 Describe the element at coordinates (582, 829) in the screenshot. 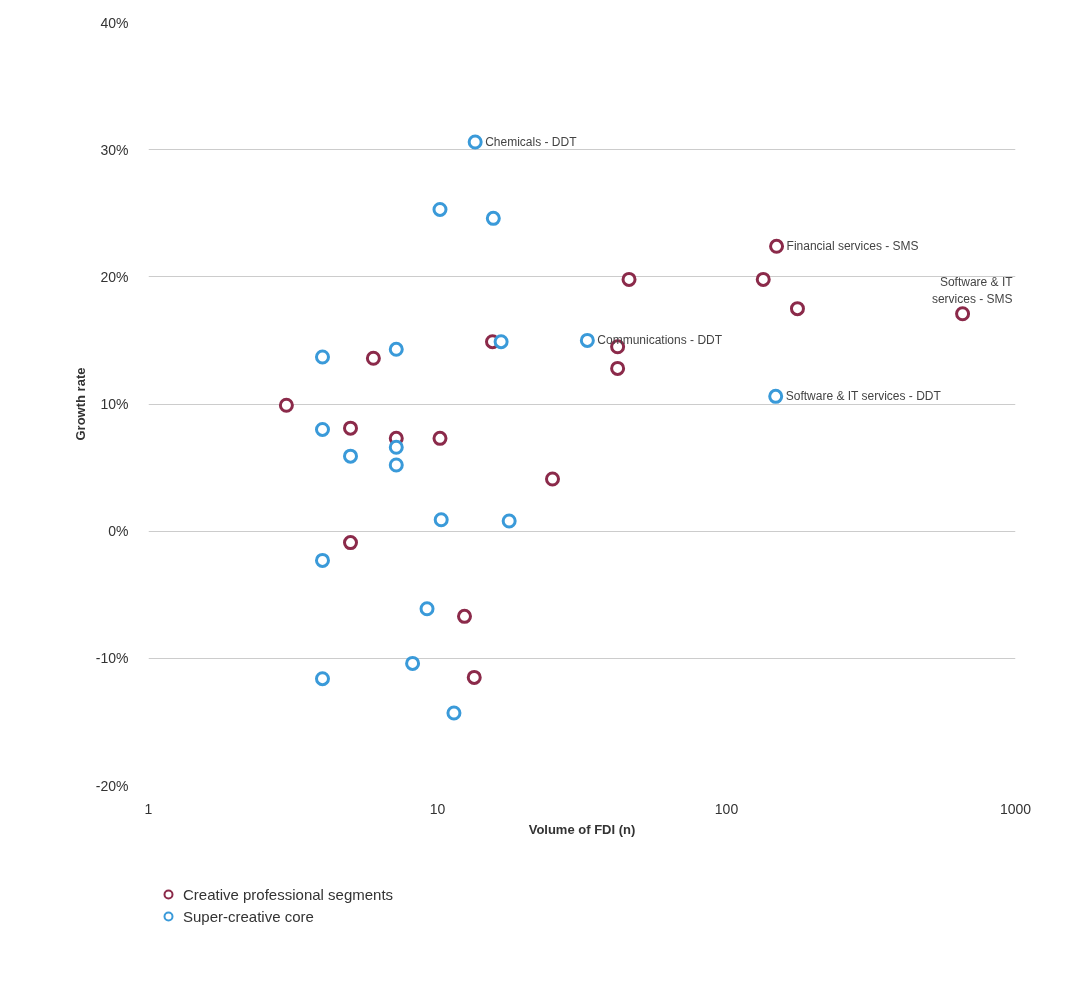

I see `x-axis-title: Volume of FDI (n)` at that location.